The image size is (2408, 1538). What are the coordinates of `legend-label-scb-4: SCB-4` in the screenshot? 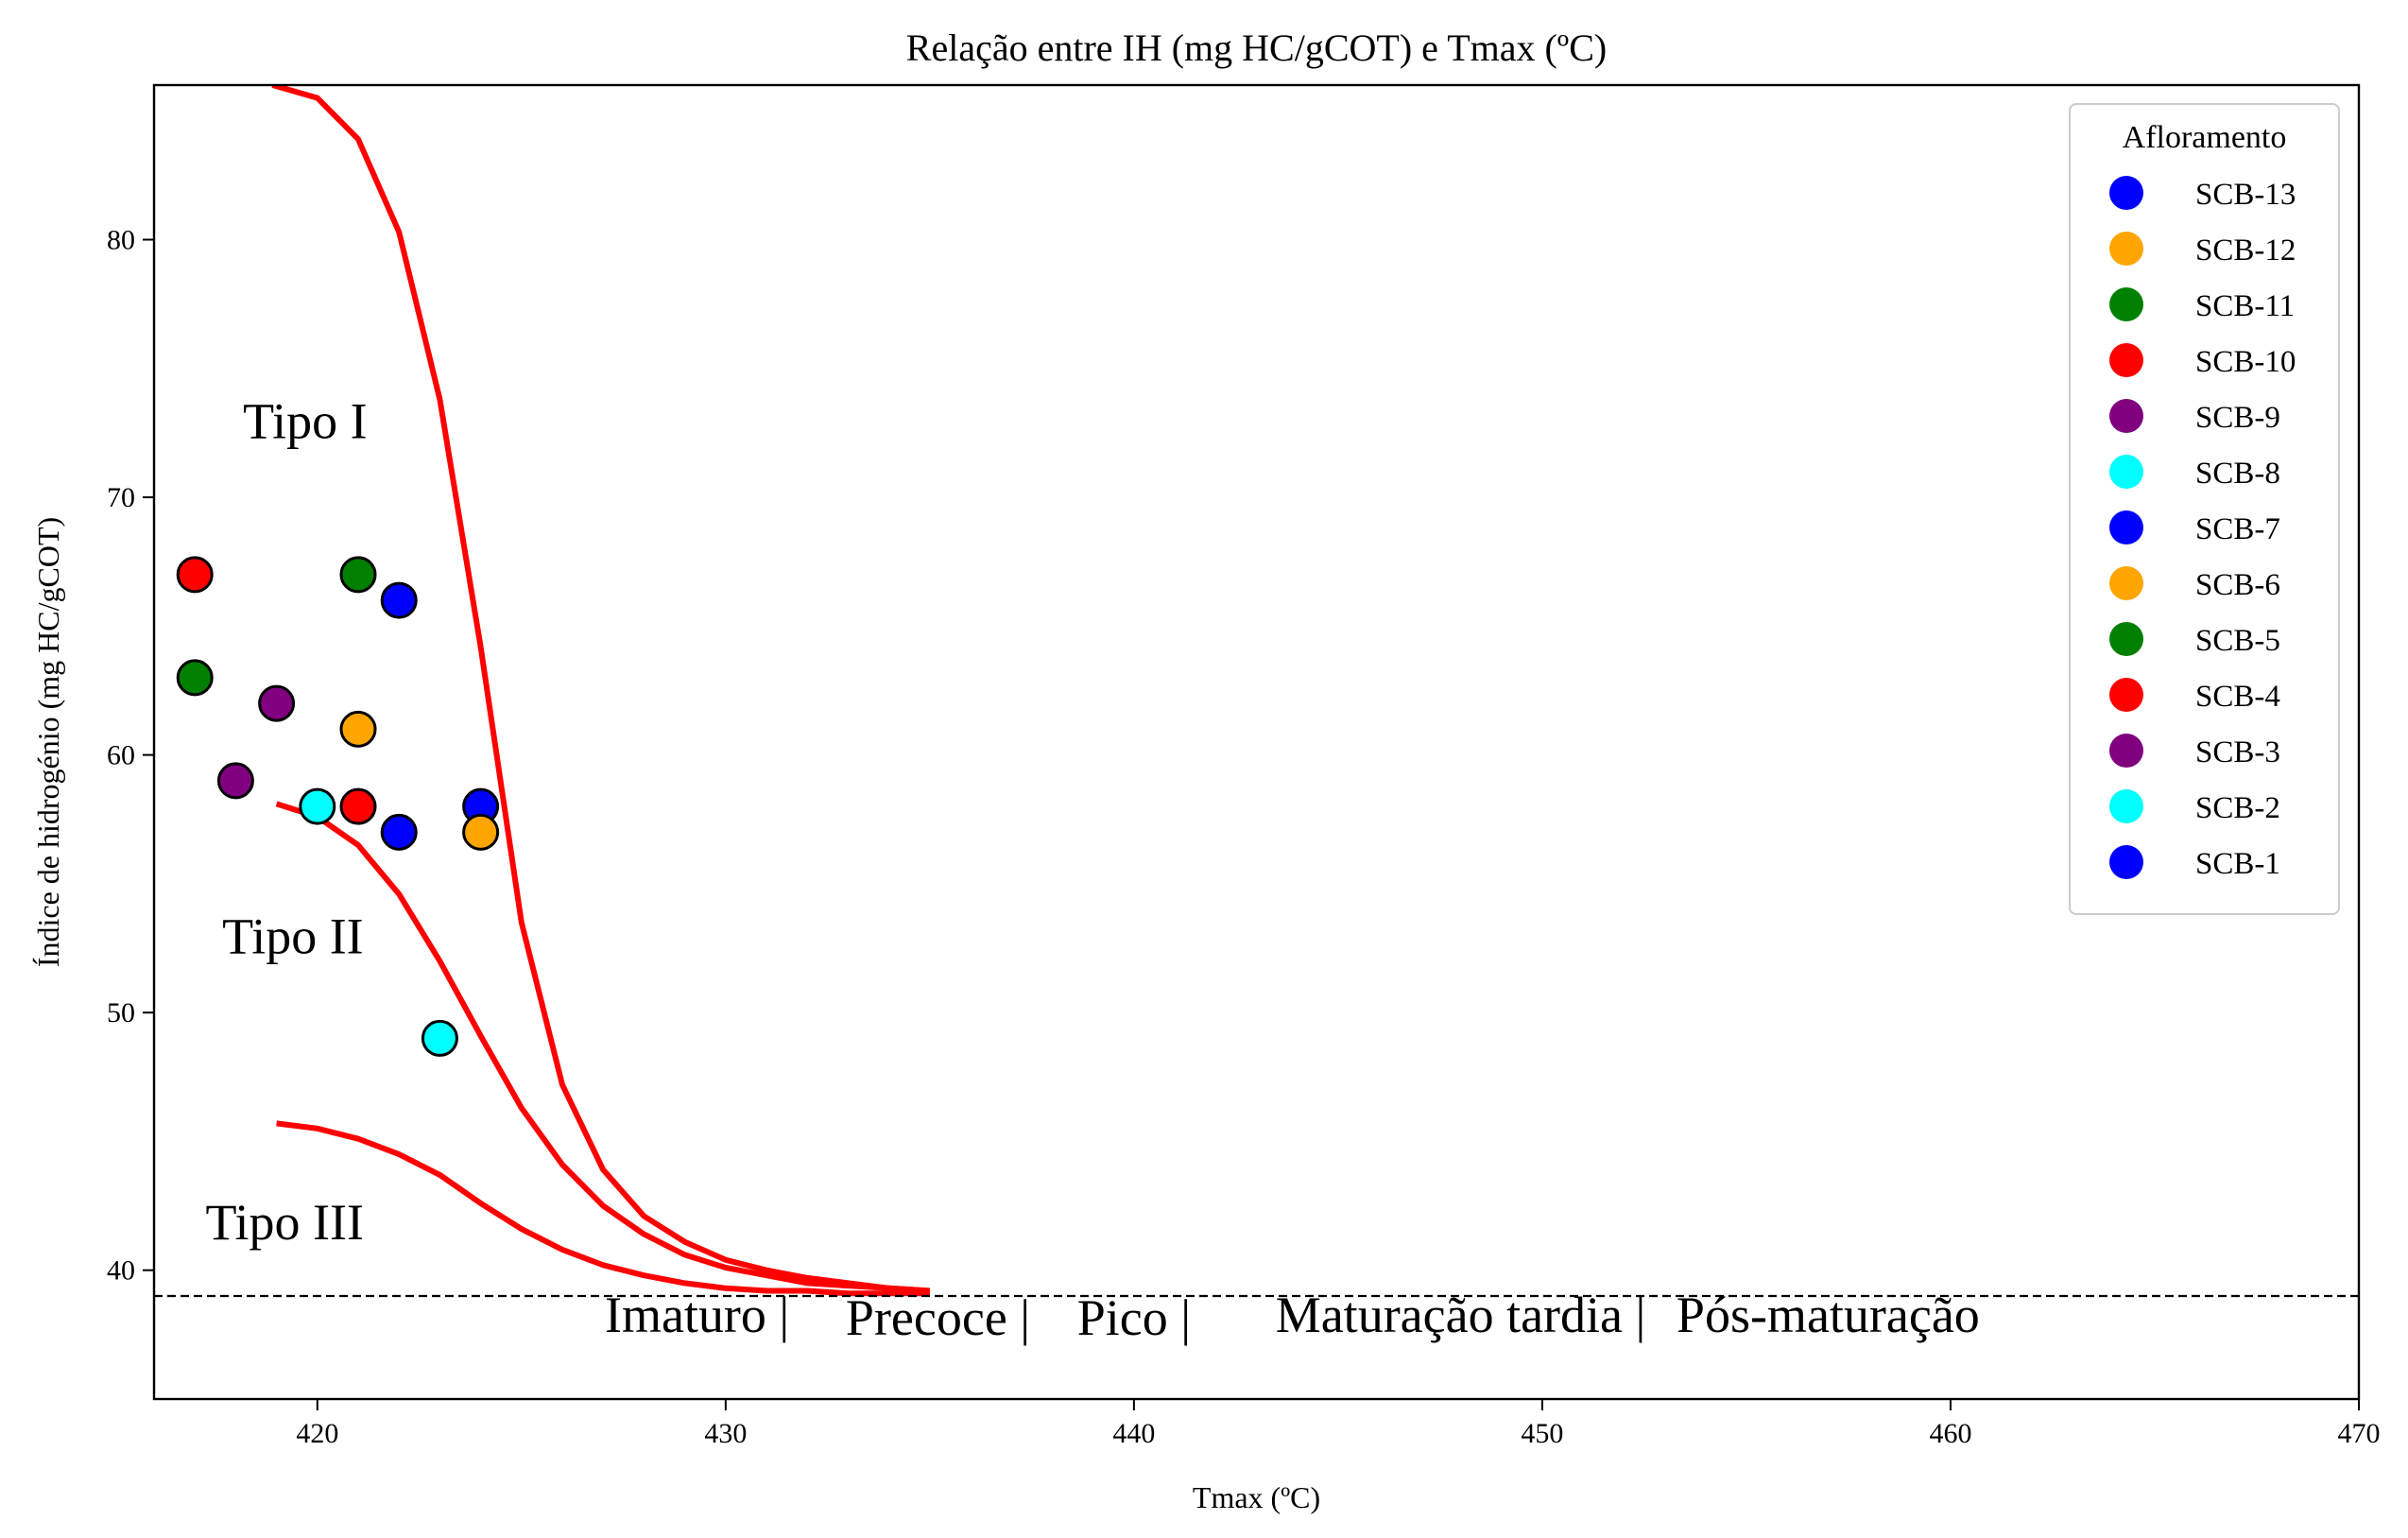 It's located at (2237, 697).